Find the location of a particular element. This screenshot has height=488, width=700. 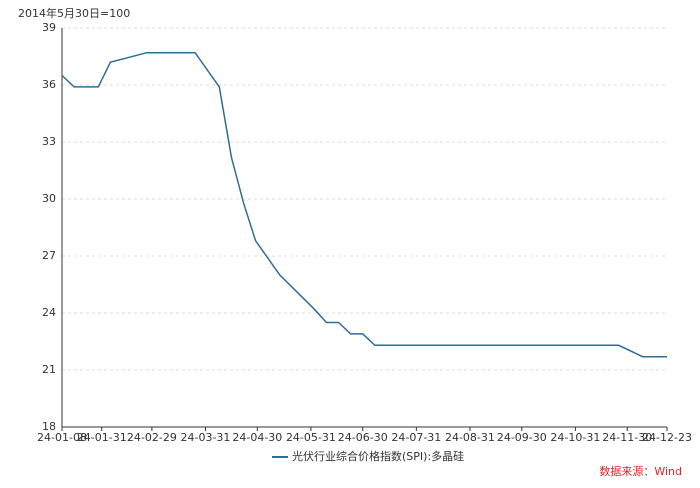

y-tick-label: 30 is located at coordinates (49, 198).